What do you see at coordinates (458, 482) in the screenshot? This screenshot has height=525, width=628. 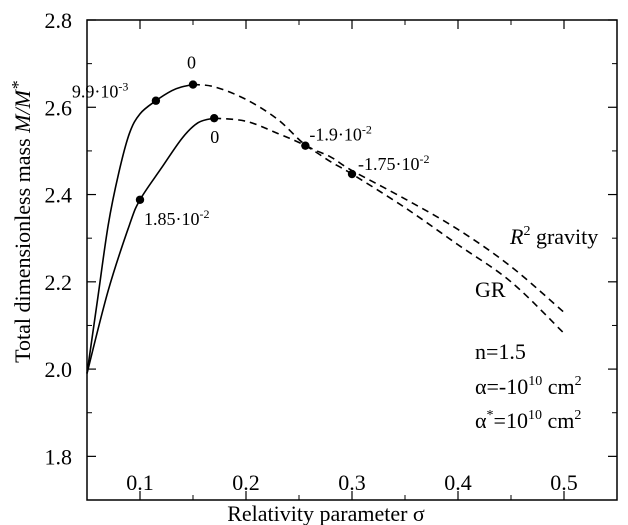 I see `x-tick-label: 0.4` at bounding box center [458, 482].